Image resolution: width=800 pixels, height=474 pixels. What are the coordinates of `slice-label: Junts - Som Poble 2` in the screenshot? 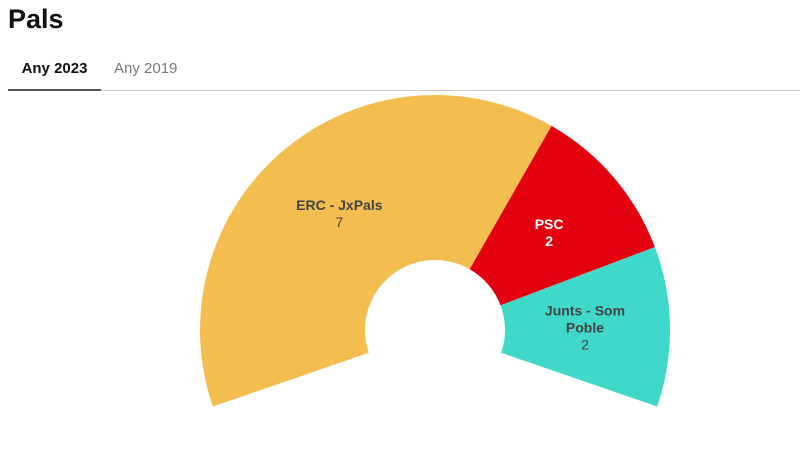 It's located at (585, 327).